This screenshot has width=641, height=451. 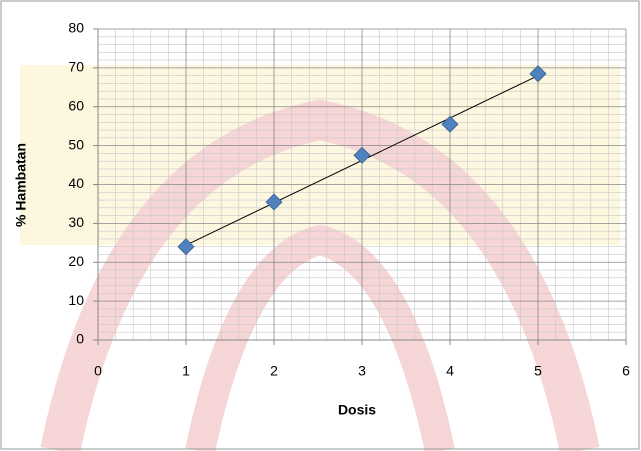 I want to click on y-axis-title: % Hambatan, so click(x=21, y=185).